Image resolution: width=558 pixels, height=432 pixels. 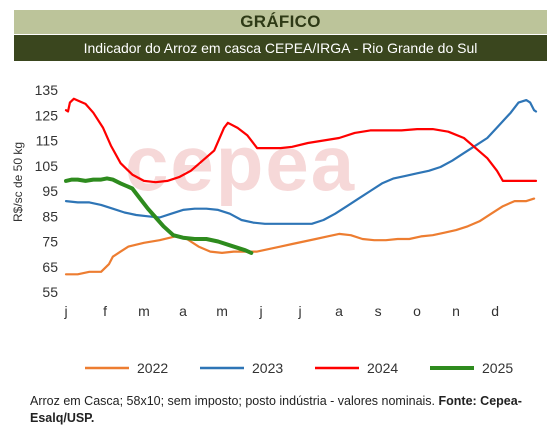 What do you see at coordinates (50, 267) in the screenshot?
I see `y-tick-label: 65` at bounding box center [50, 267].